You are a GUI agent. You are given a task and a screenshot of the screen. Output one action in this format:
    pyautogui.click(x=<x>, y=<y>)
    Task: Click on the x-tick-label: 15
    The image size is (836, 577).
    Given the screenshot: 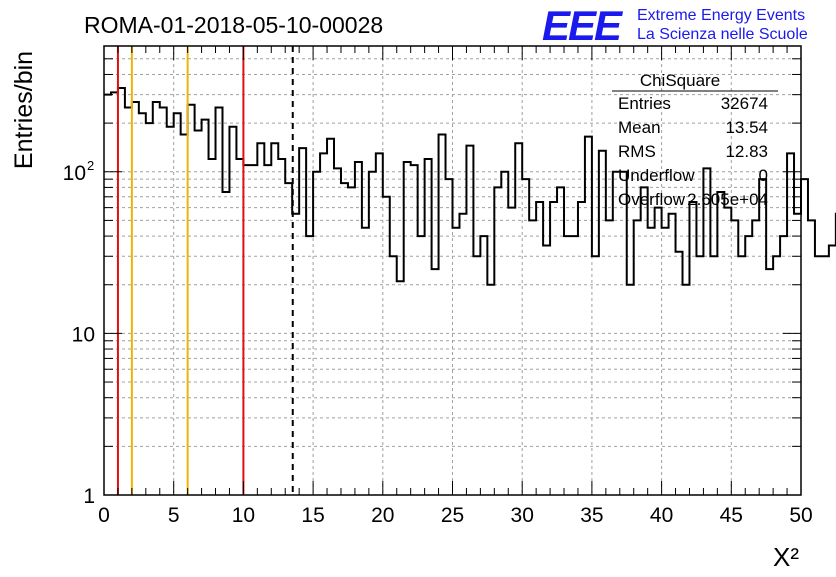 What is the action you would take?
    pyautogui.click(x=312, y=515)
    